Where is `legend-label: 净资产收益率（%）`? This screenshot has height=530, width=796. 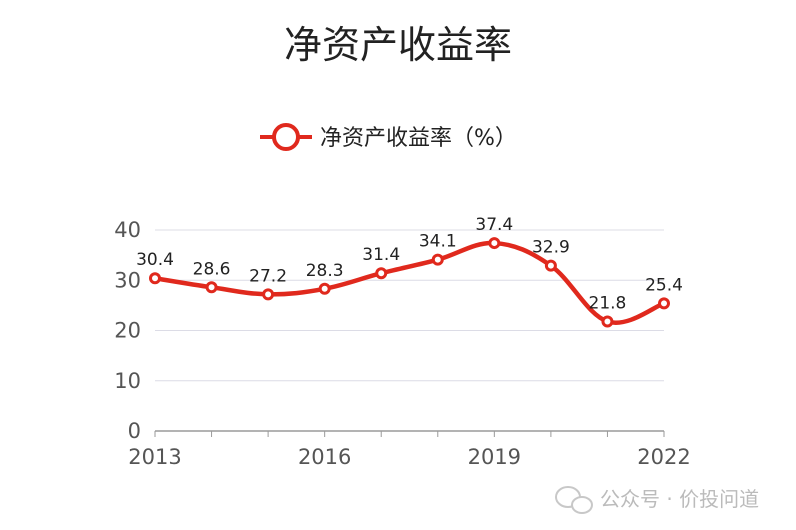 legend-label: 净资产收益率（%） is located at coordinates (418, 138).